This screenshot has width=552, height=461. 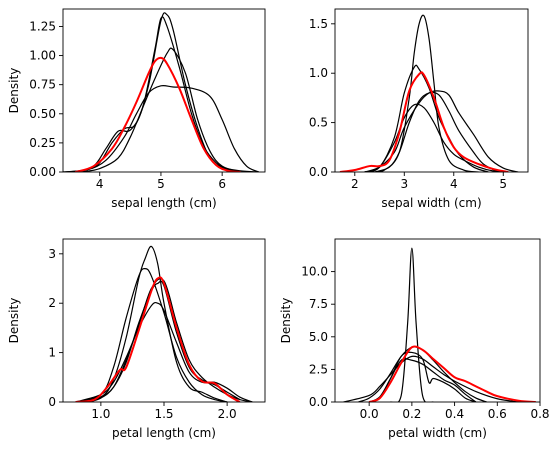 I want to click on y-tick-label: 0.25, so click(x=42, y=143).